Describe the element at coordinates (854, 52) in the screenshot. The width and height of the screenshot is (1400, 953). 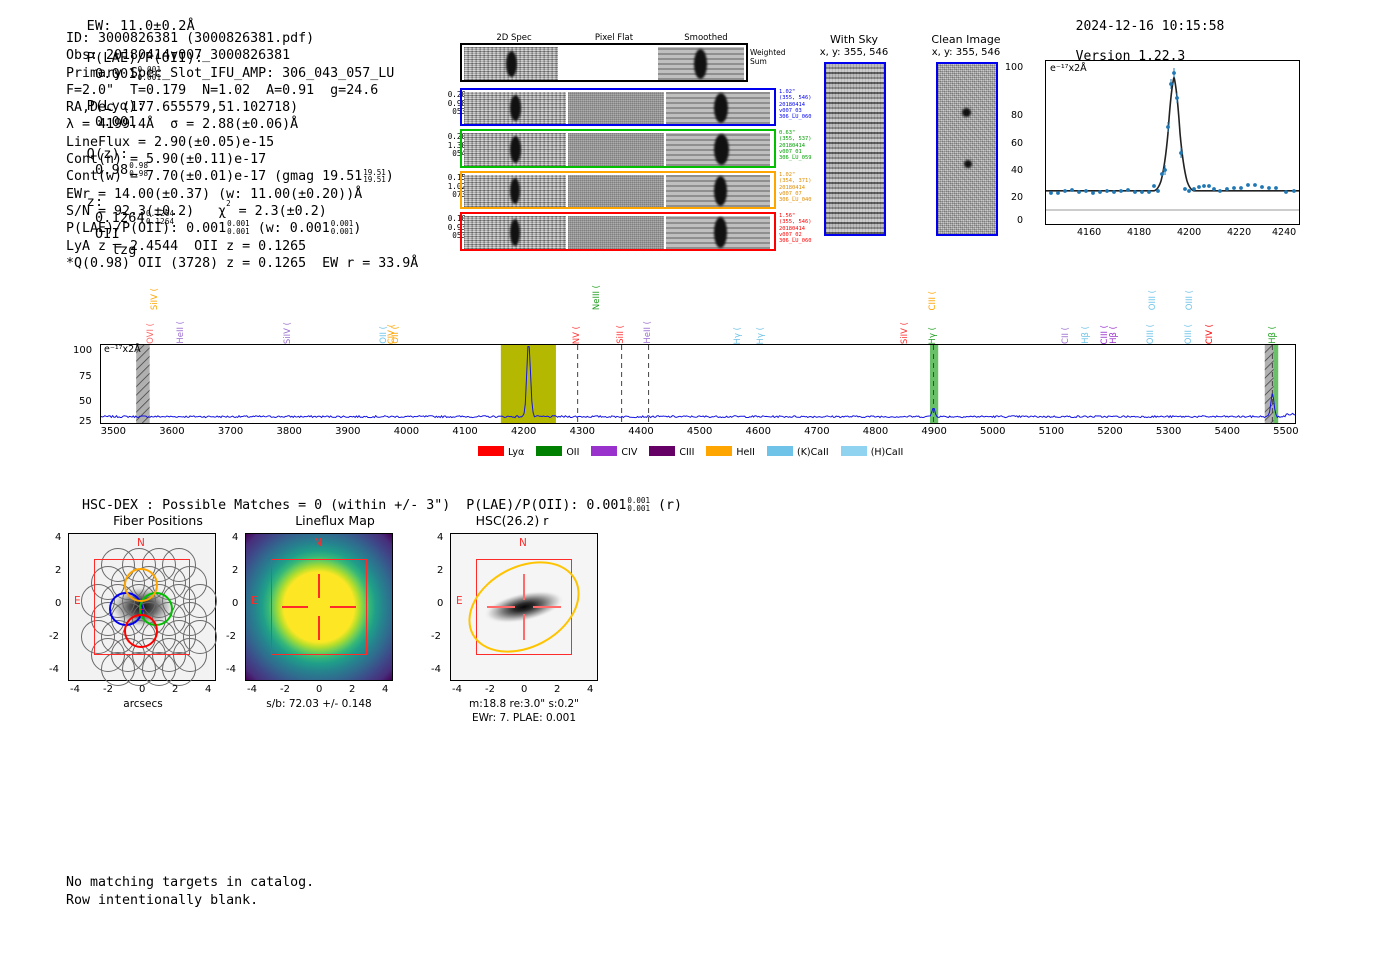
I see `cutout-0-subtitle: x, y: 355, 546` at that location.